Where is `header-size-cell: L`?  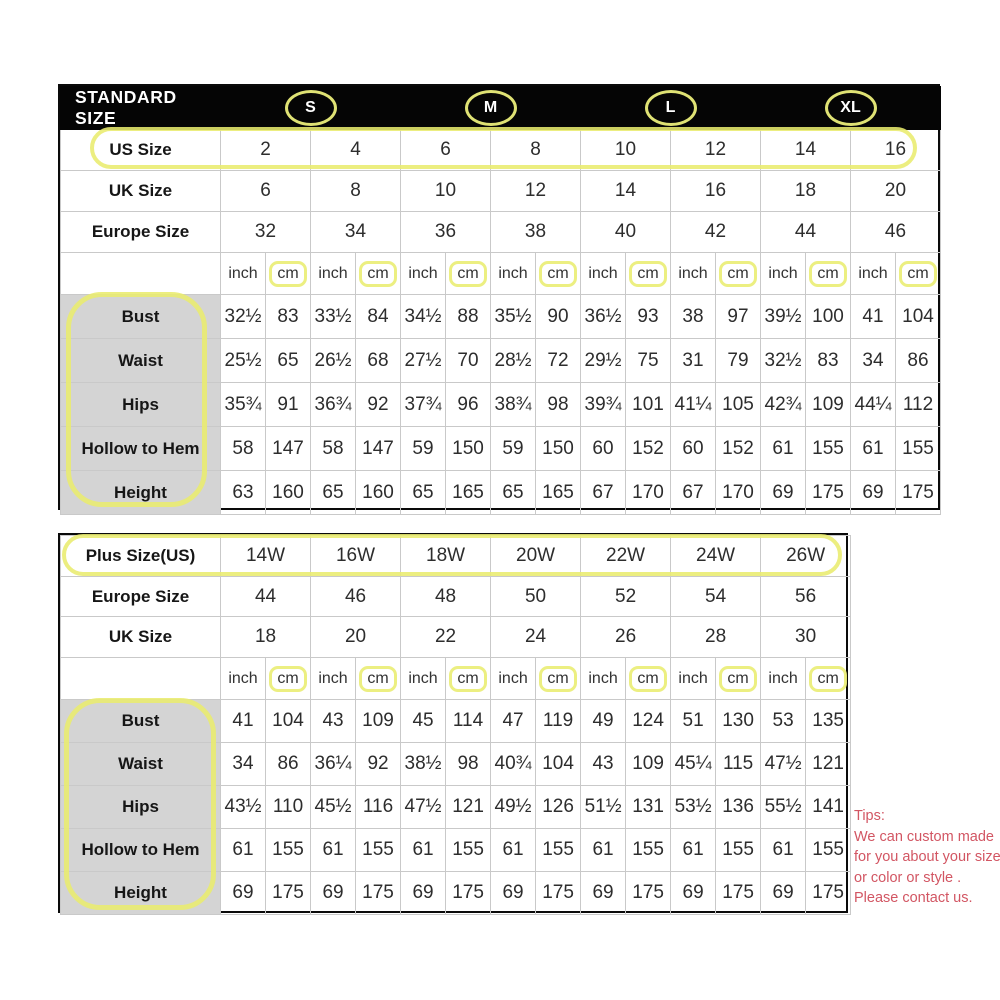 header-size-cell: L is located at coordinates (670, 108).